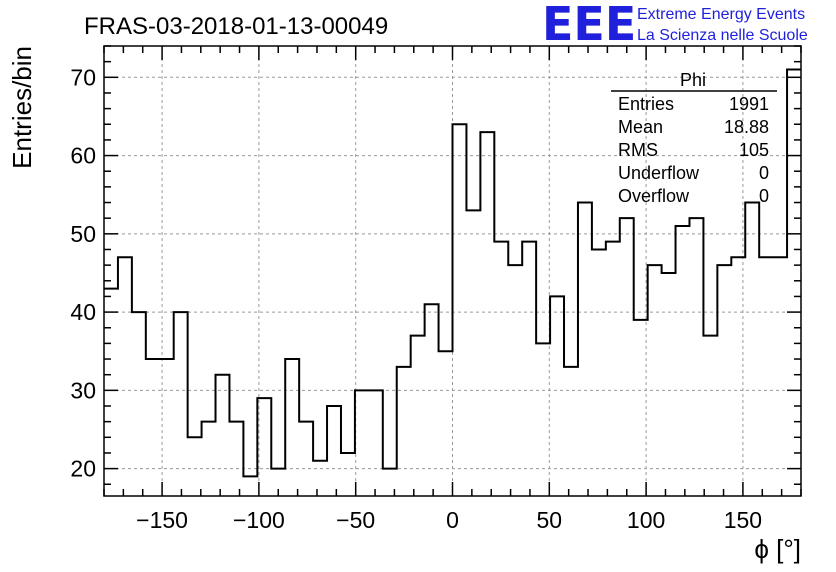 The height and width of the screenshot is (572, 836). Describe the element at coordinates (659, 173) in the screenshot. I see `stats-row-label: Underflow` at that location.